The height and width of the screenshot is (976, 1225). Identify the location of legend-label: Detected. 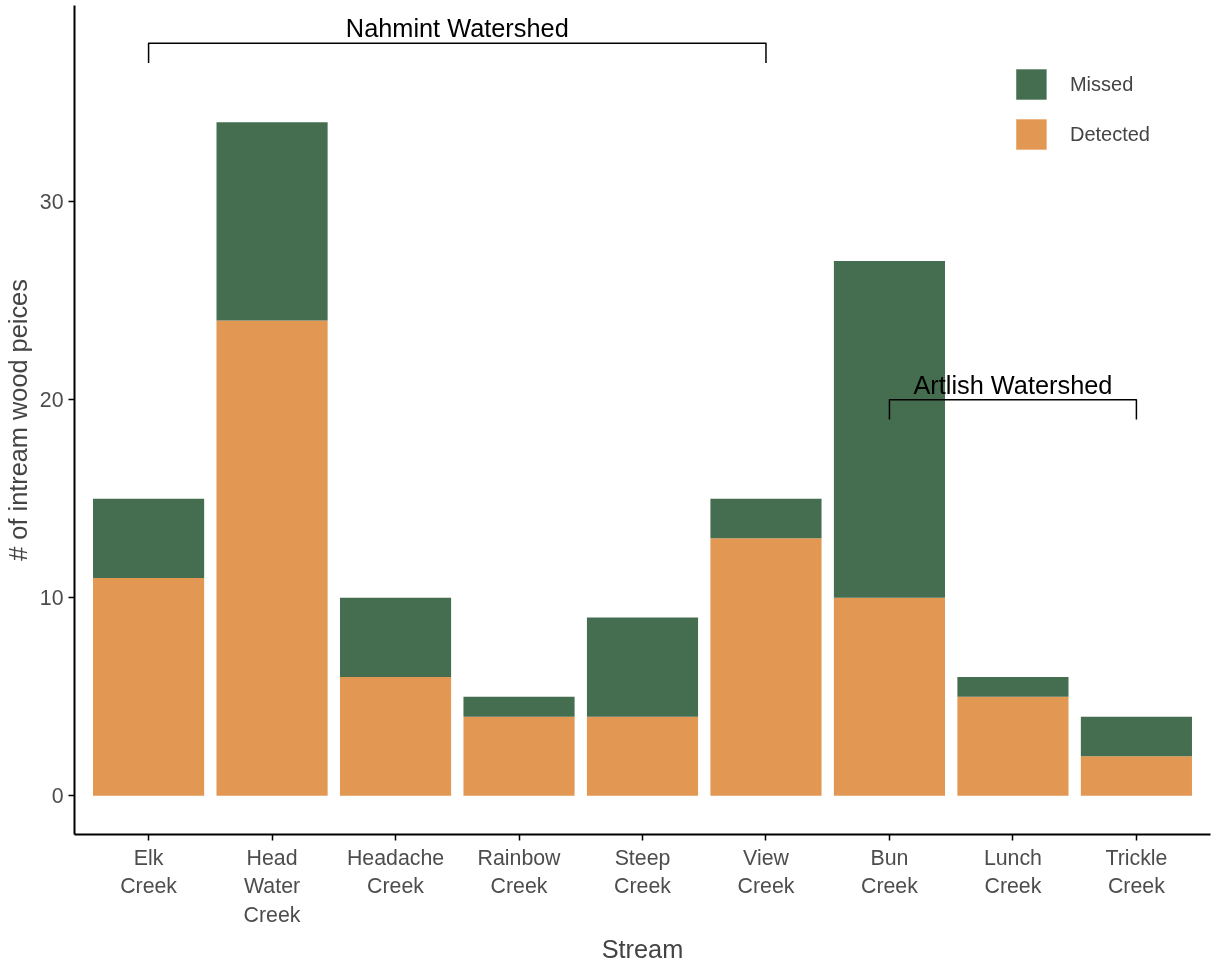
(1109, 134).